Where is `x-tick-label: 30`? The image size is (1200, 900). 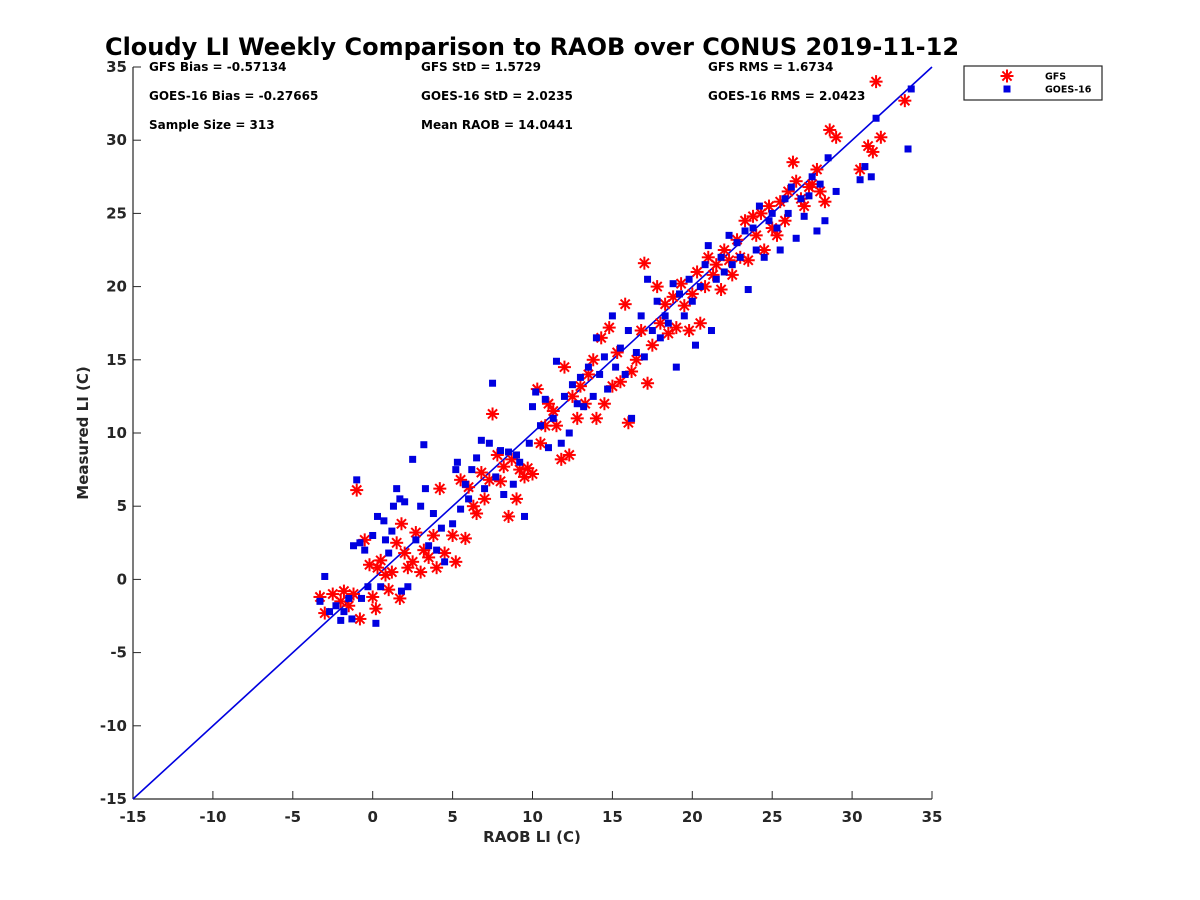
x-tick-label: 30 is located at coordinates (852, 817).